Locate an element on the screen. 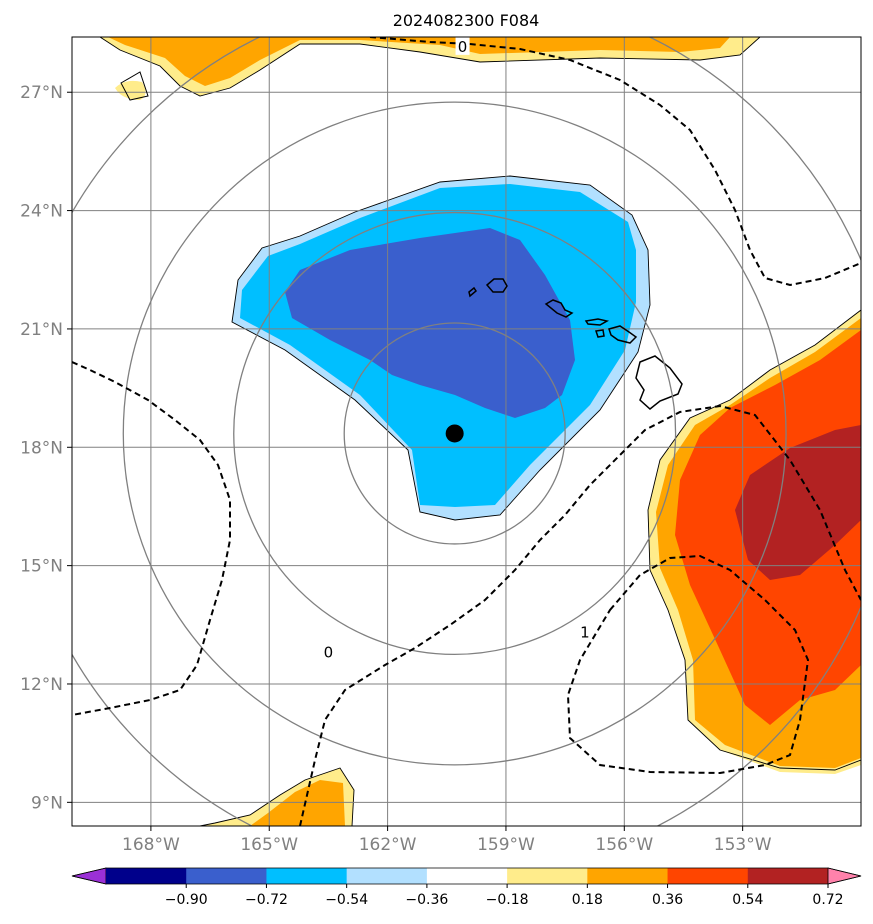  colorbar-label: 0.54 is located at coordinates (747, 900).